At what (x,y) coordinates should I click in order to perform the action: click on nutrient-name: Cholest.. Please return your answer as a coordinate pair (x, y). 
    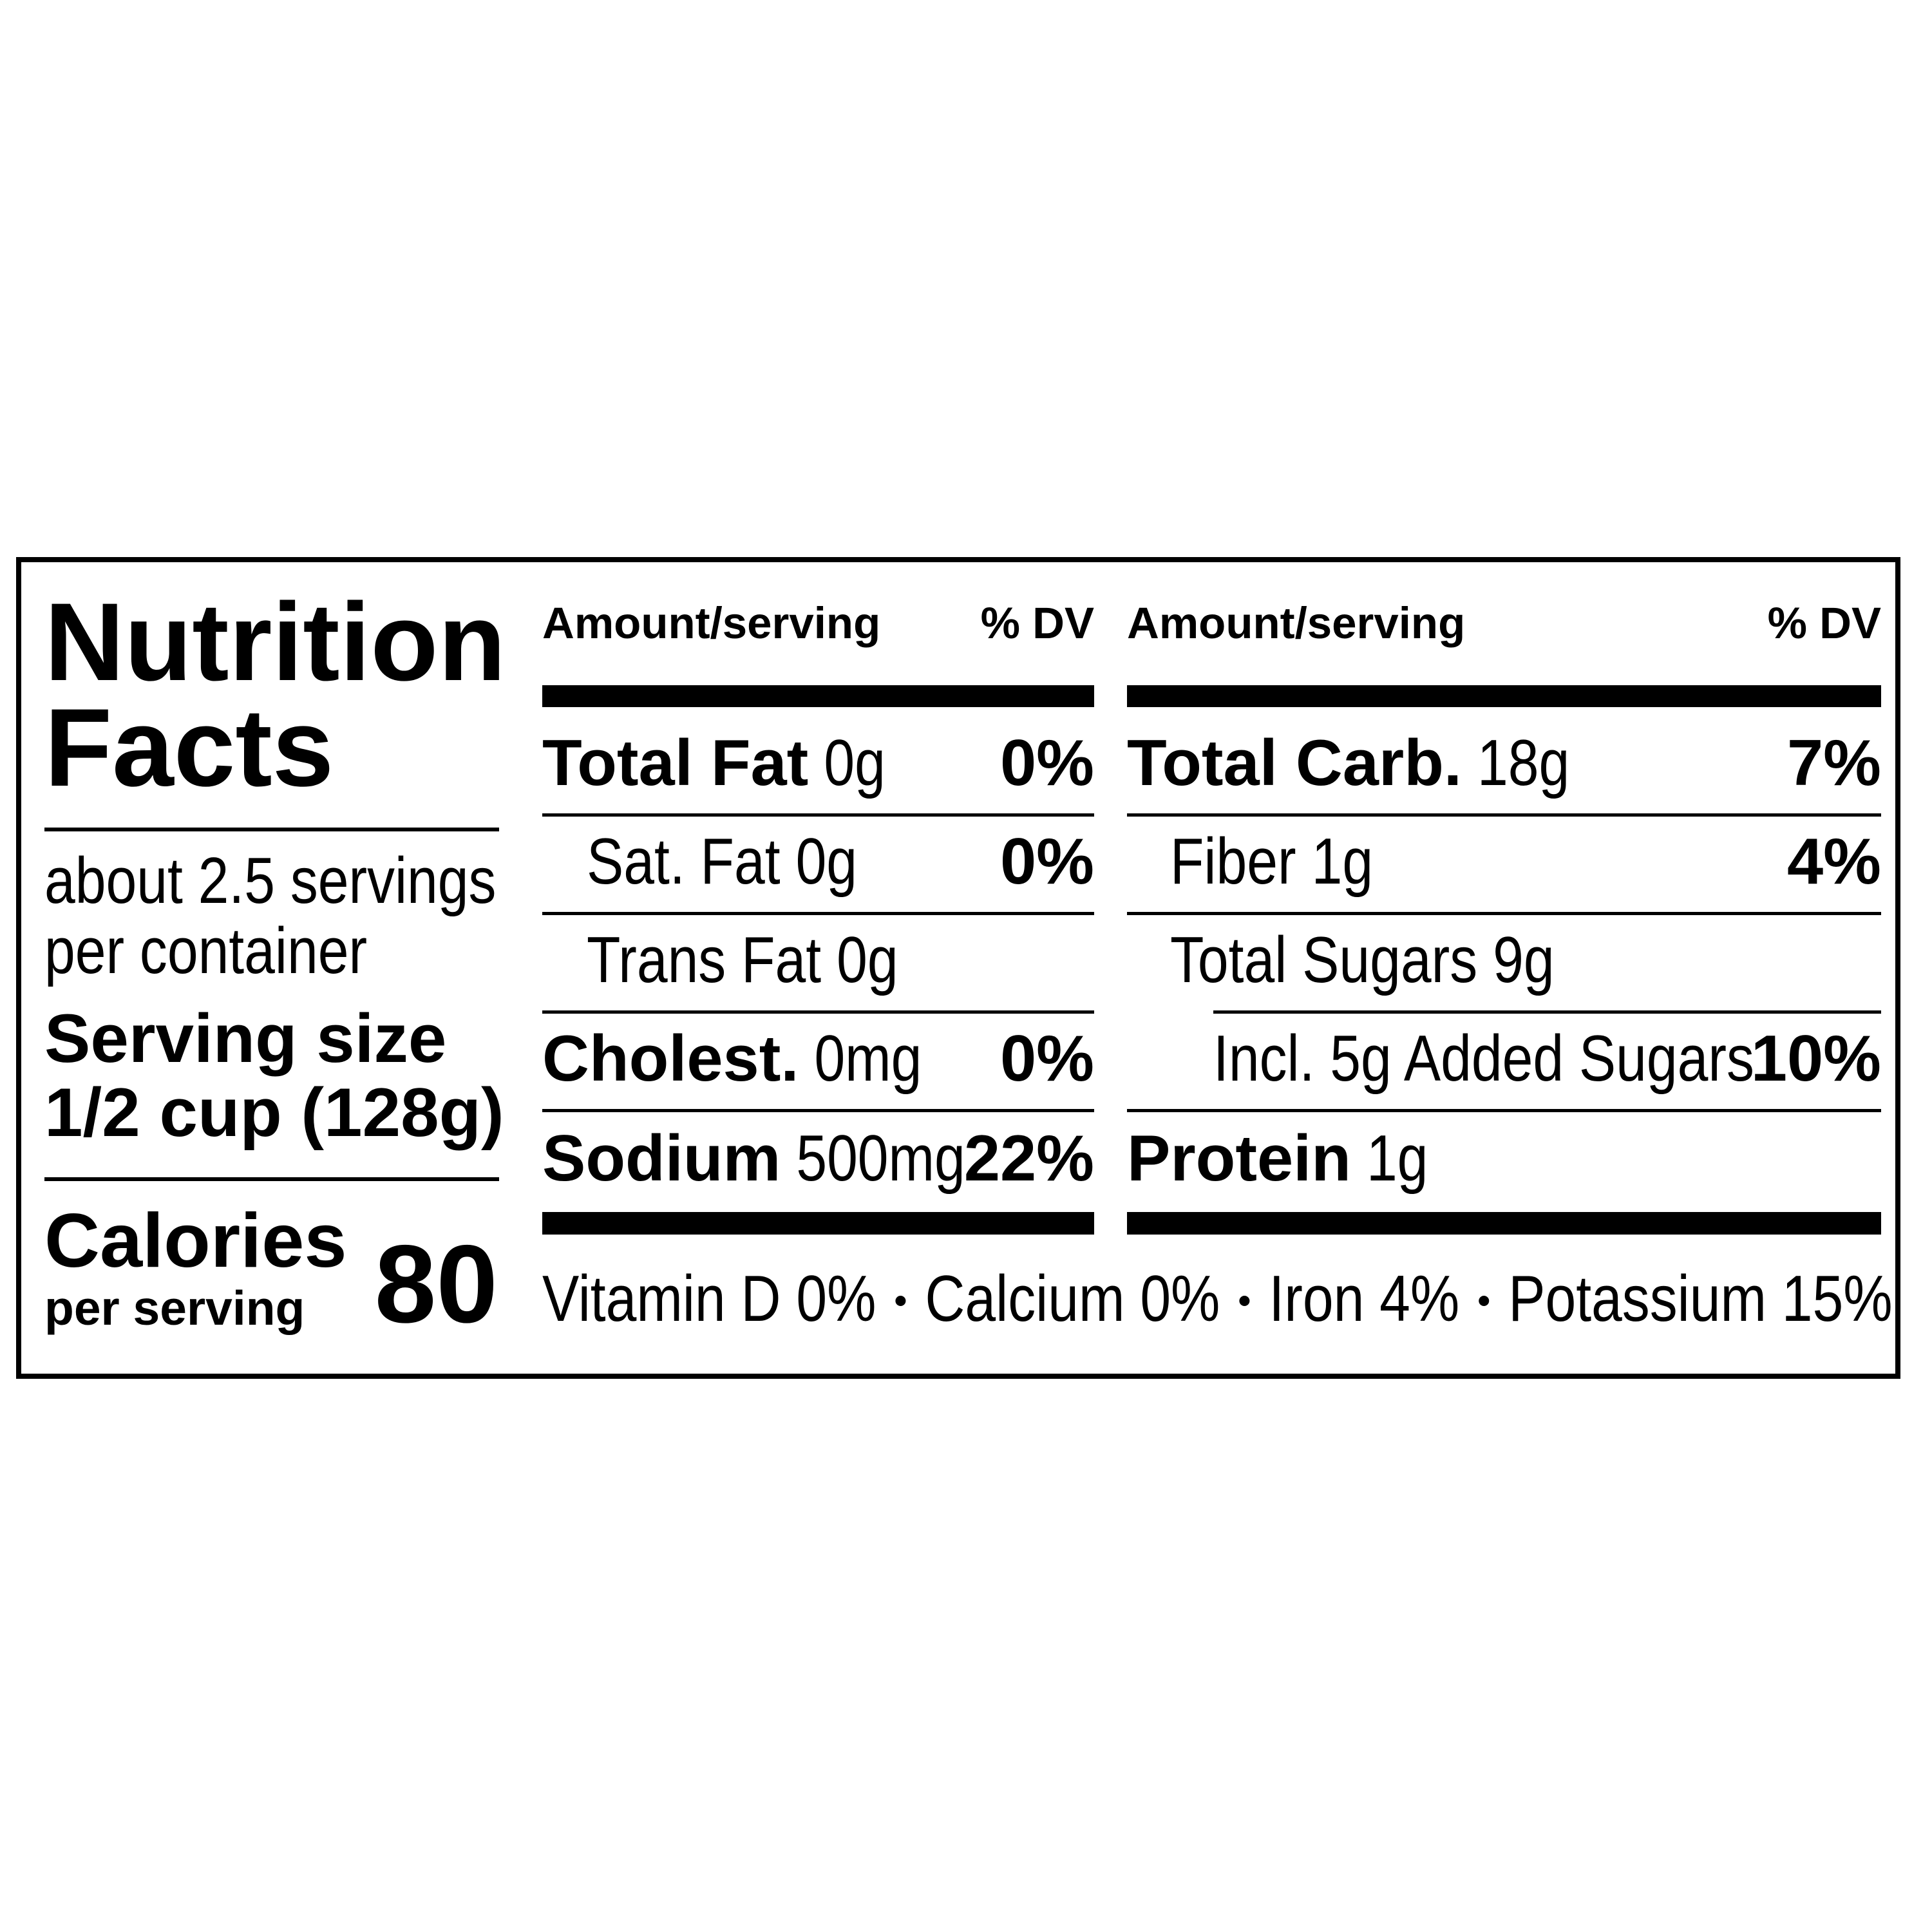
    Looking at the image, I should click on (670, 1059).